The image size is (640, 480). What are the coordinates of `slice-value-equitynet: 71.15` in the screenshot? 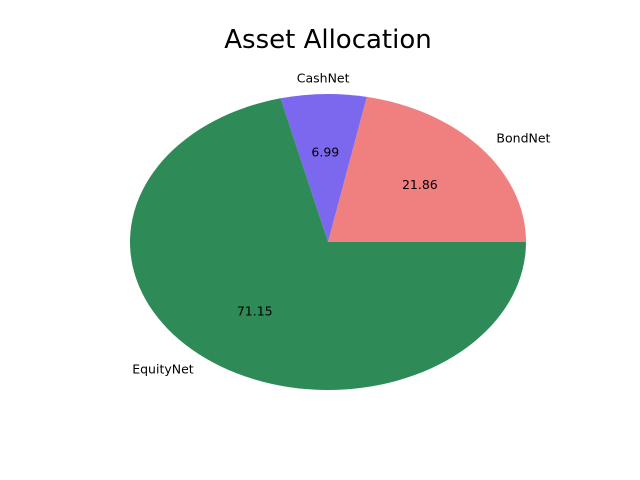 It's located at (255, 310).